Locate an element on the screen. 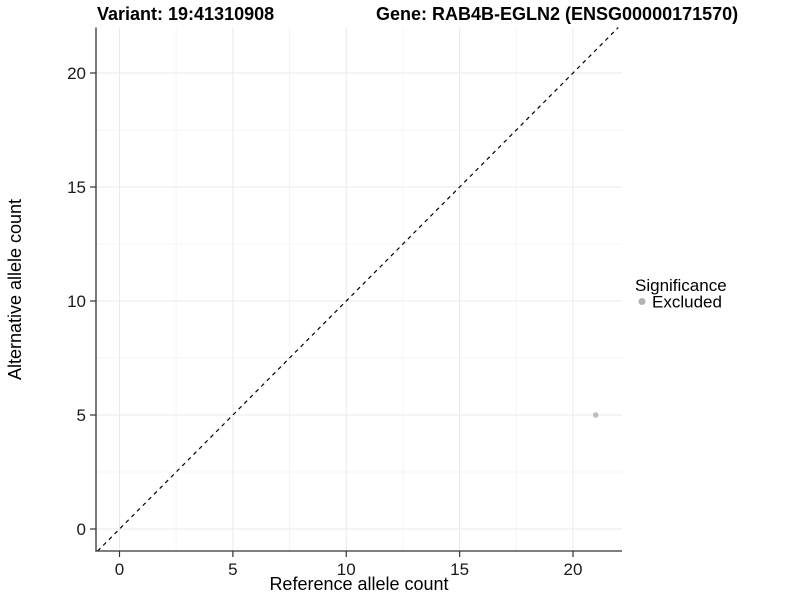 Image resolution: width=800 pixels, height=600 pixels. y-tick-label: 20 is located at coordinates (76, 73).